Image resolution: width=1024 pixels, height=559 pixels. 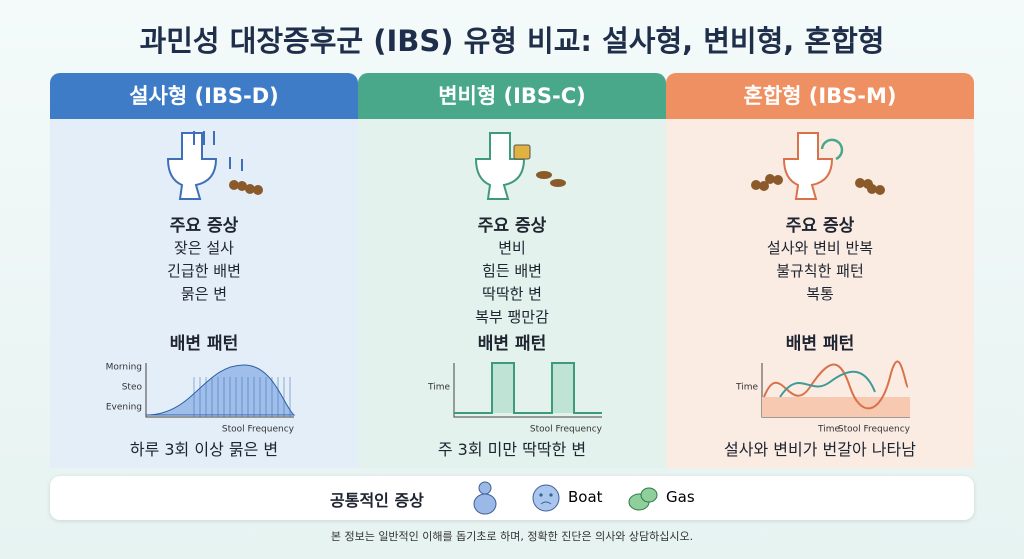 What do you see at coordinates (124, 408) in the screenshot?
I see `y-label: Evening` at bounding box center [124, 408].